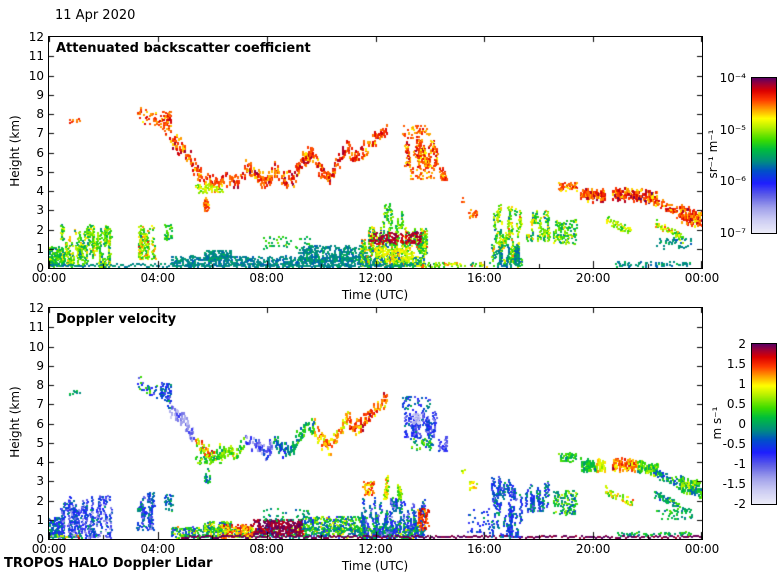 The image size is (780, 580). I want to click on backscatter-x-axis-label: Time (UTC), so click(375, 295).